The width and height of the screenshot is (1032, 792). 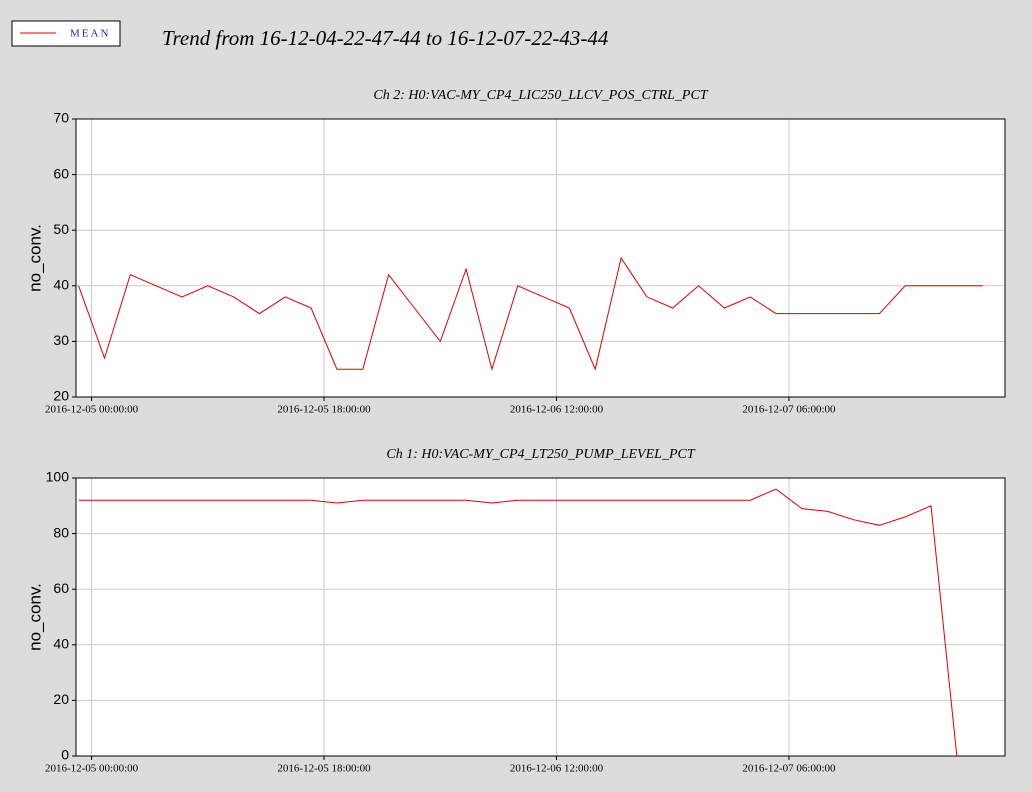 I want to click on y-tick-label: 100, so click(x=58, y=477).